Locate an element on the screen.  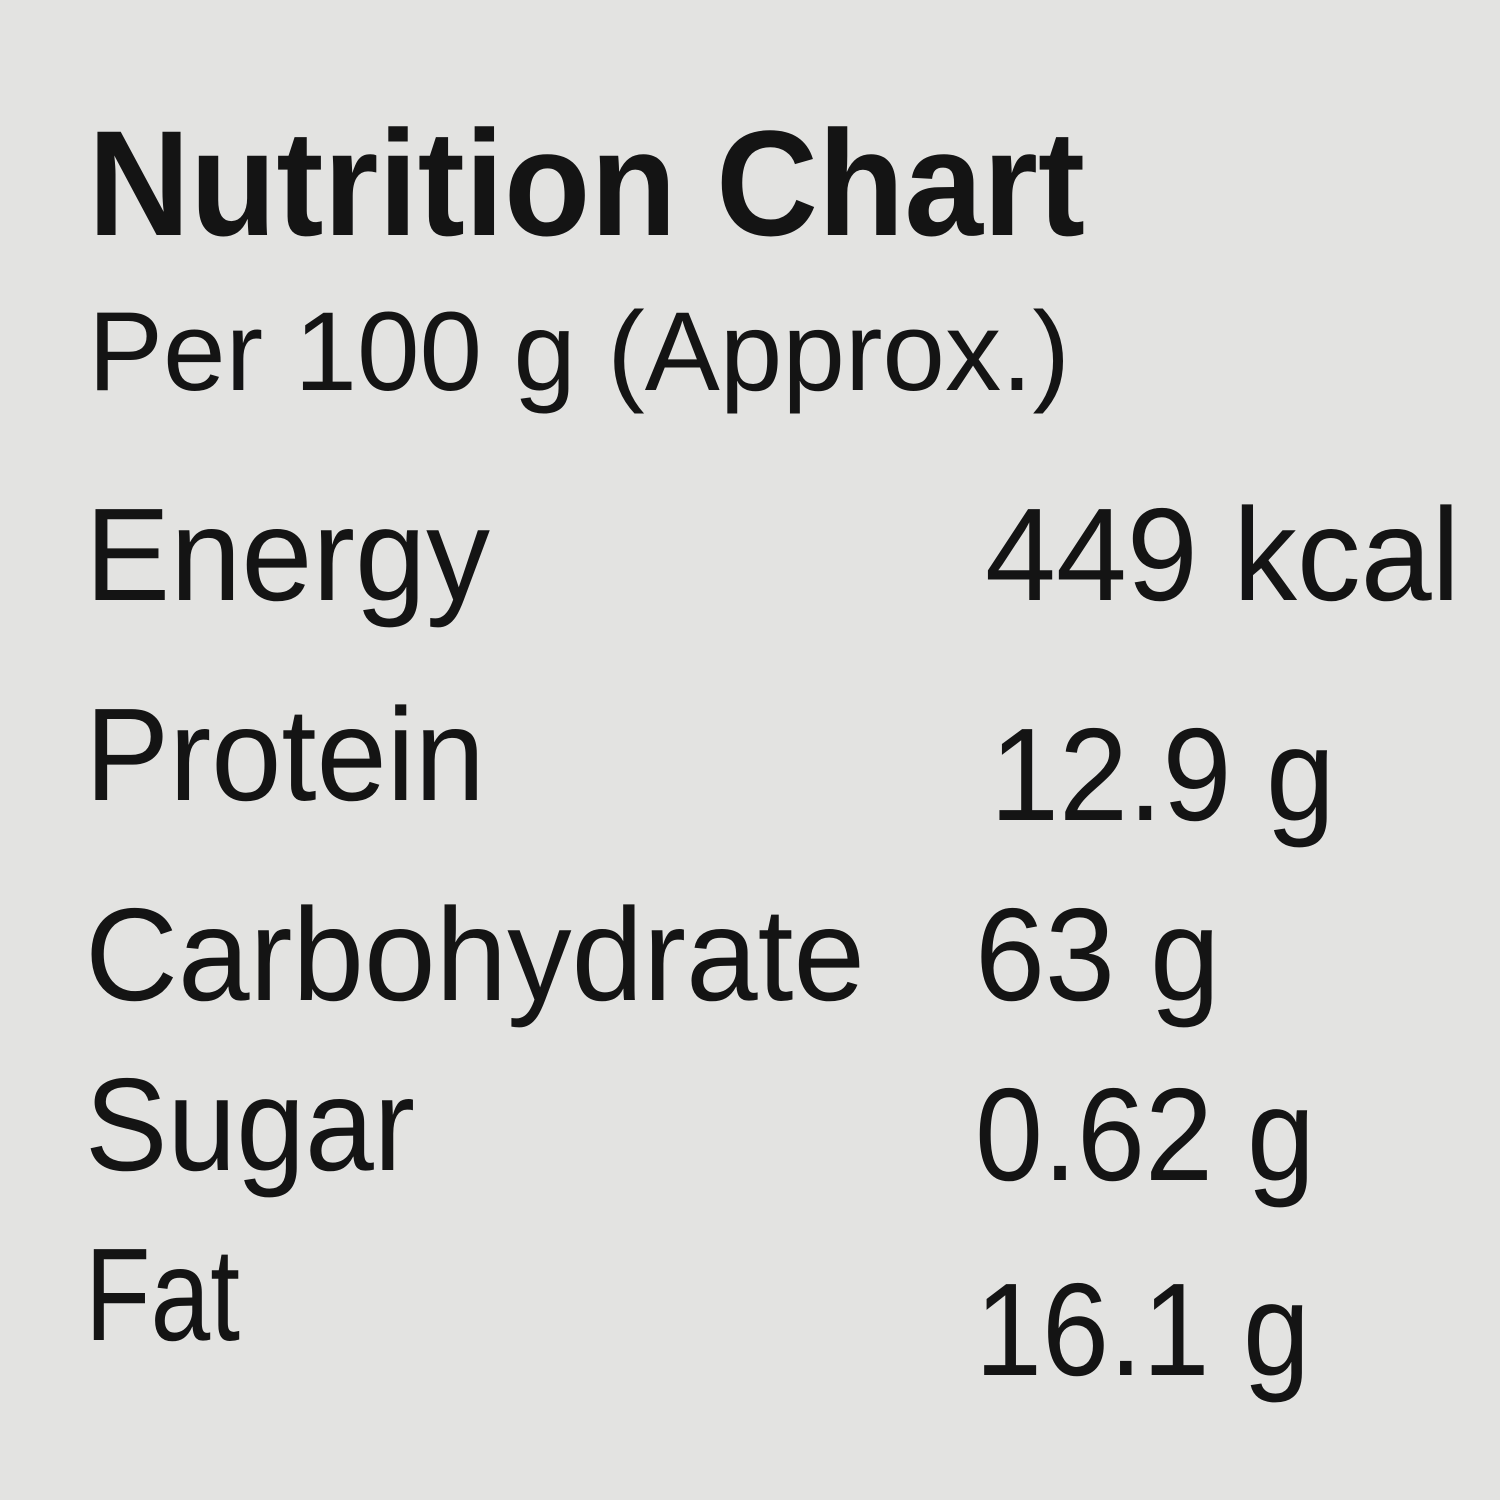
title: Nutrition Chart is located at coordinates (586, 183).